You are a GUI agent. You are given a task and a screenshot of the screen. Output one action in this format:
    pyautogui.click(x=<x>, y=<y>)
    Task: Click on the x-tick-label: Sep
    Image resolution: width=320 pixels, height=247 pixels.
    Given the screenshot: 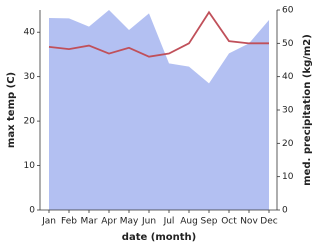 What is the action you would take?
    pyautogui.click(x=209, y=222)
    